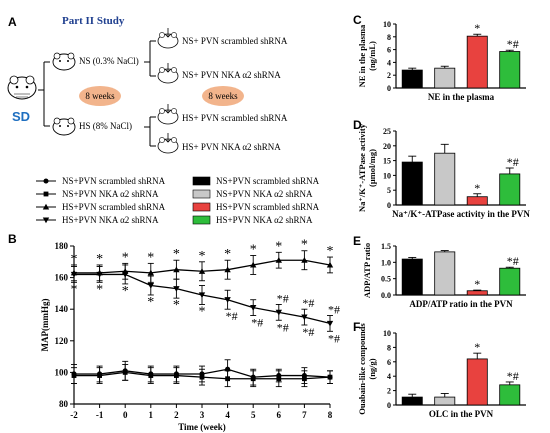 The image size is (550, 433). What do you see at coordinates (101, 181) in the screenshot?
I see `legend-line-item: NS+PVN scrambled shRNA` at bounding box center [101, 181].